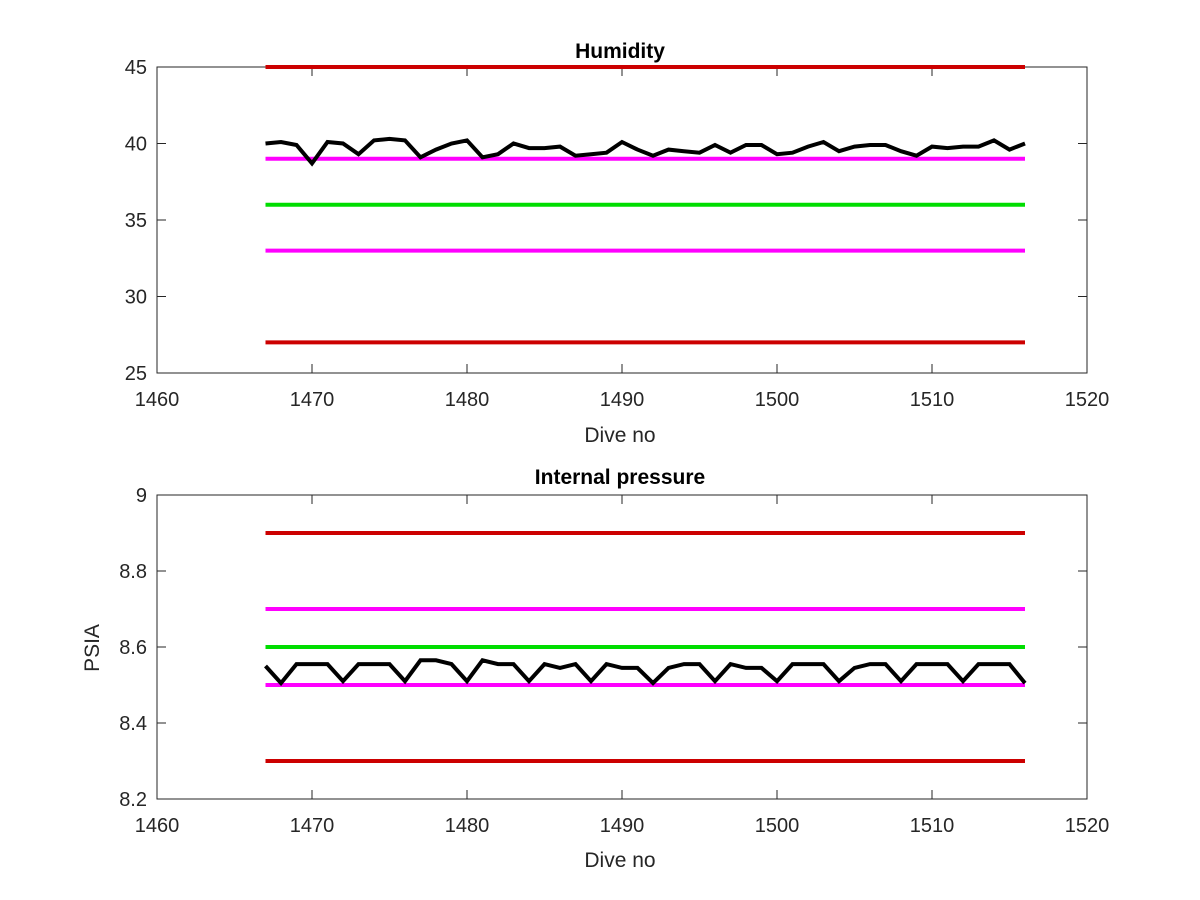 Image resolution: width=1200 pixels, height=900 pixels. I want to click on internal-pressure-x-tick-label: 1490, so click(622, 826).